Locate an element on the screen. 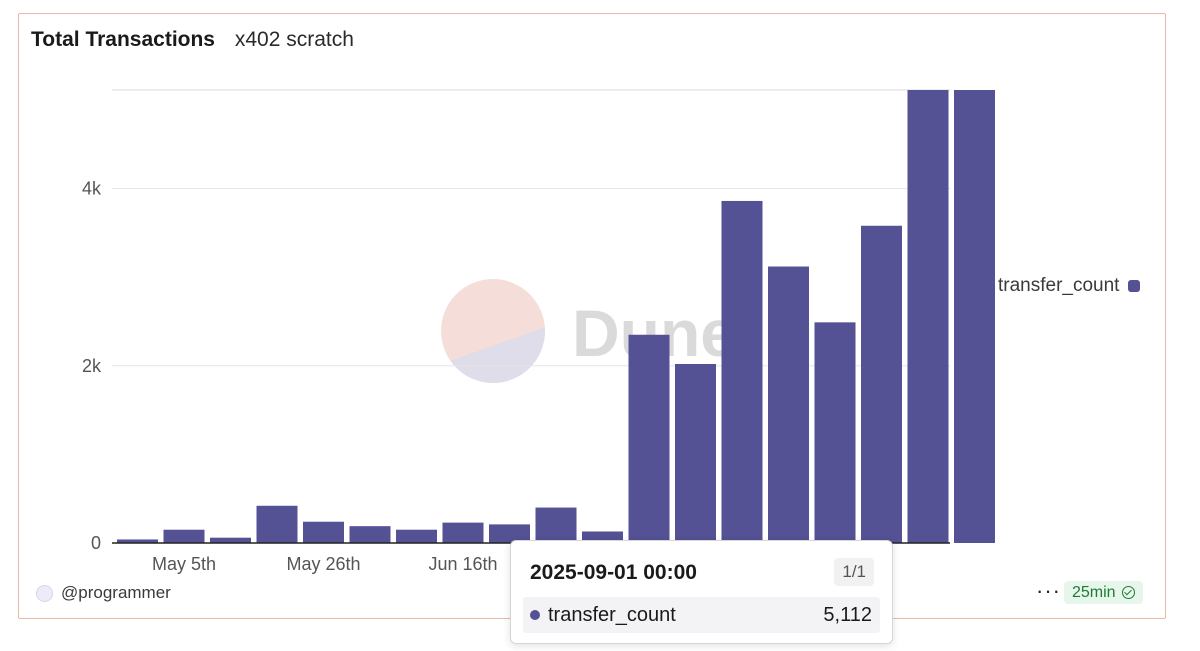  y-axis-ticks: 0 2k 4k is located at coordinates (92, 366).